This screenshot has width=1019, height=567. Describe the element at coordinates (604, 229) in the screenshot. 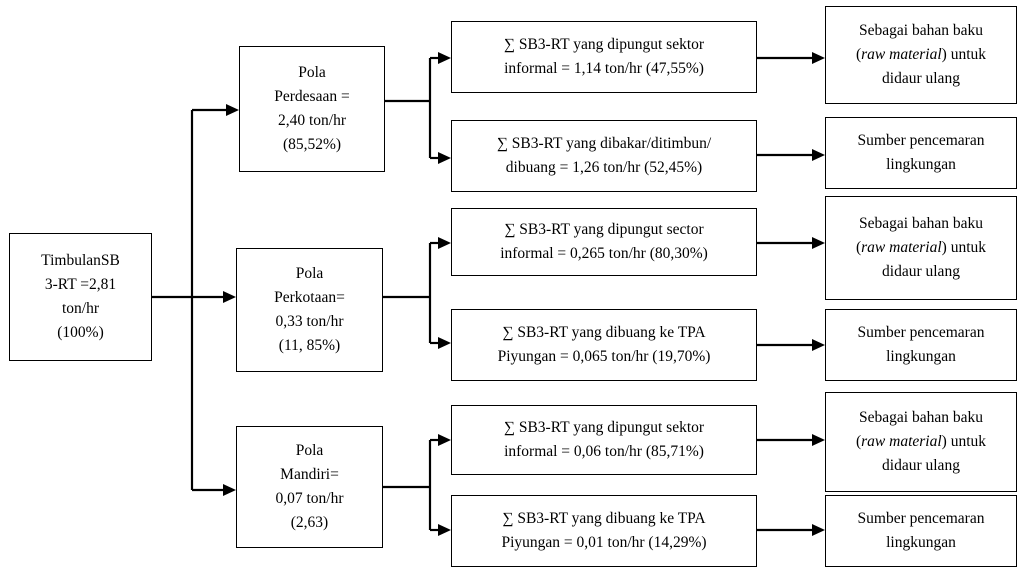

I see `branch-line: ∑ SB3-RT yang dipungut sector` at that location.